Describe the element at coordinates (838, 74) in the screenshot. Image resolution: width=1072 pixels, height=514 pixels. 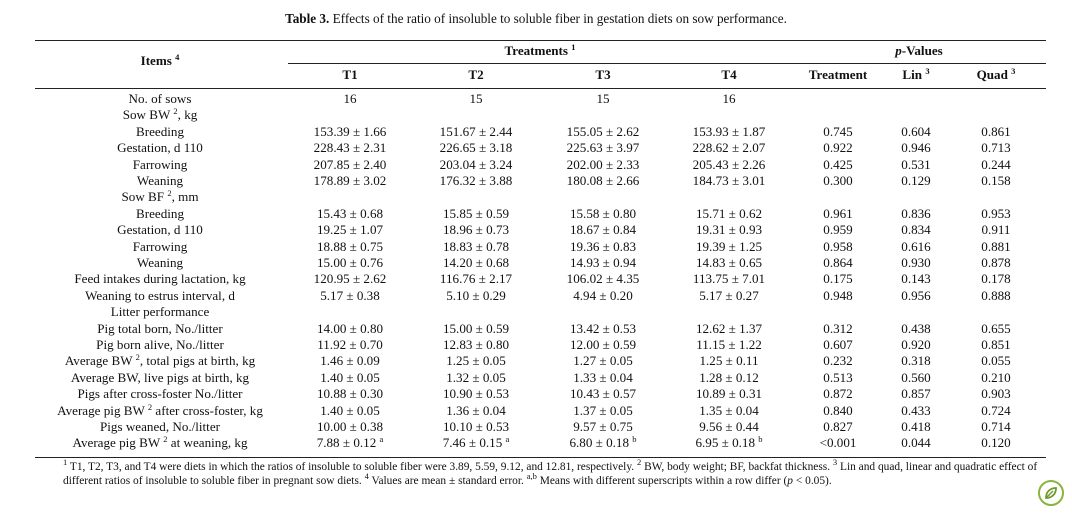
I see `col-treatment-header: Treatment` at that location.